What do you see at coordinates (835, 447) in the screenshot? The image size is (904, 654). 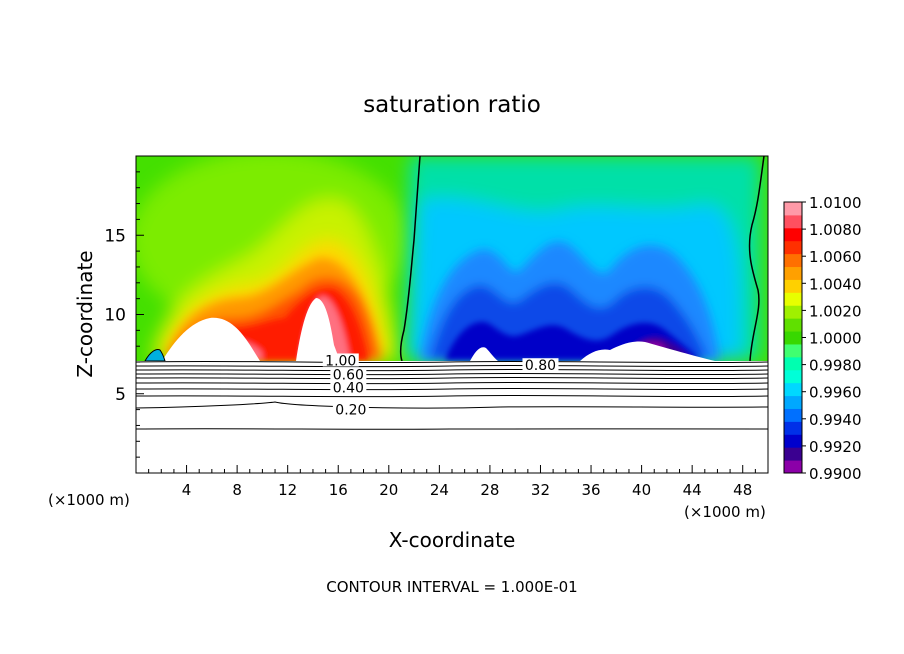 I see `colorbar-label: 0.9920` at bounding box center [835, 447].